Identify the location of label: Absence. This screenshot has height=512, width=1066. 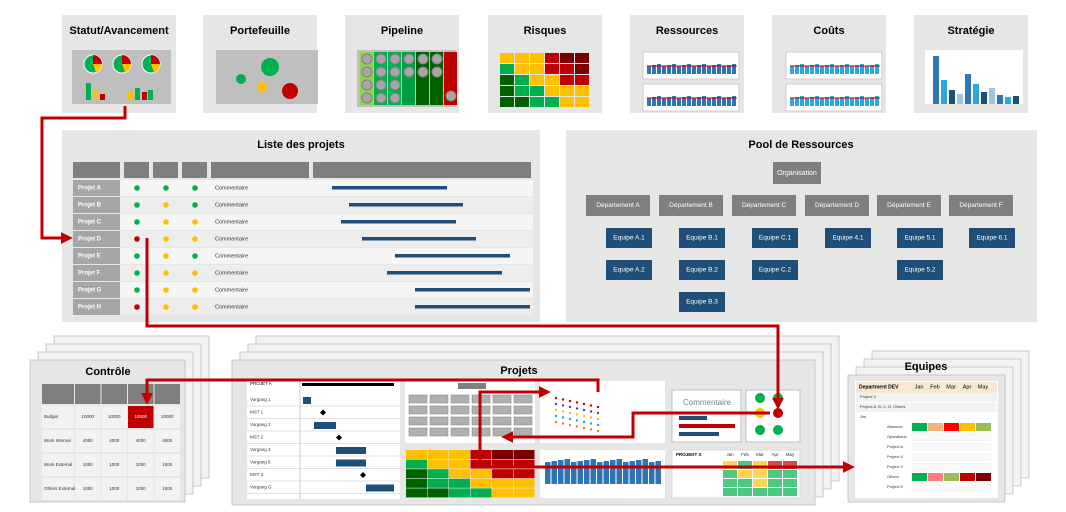
(895, 426).